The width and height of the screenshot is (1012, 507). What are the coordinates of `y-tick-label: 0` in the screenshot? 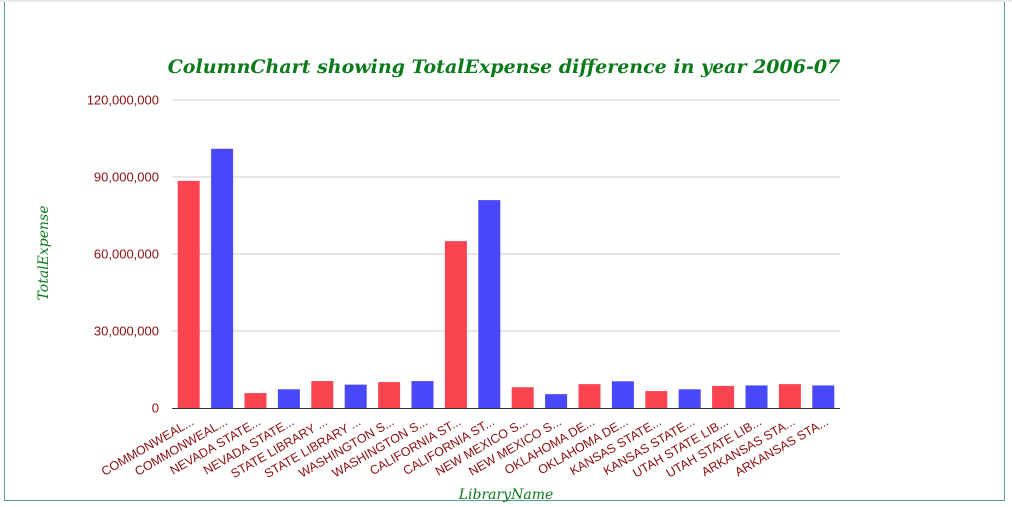 It's located at (155, 408).